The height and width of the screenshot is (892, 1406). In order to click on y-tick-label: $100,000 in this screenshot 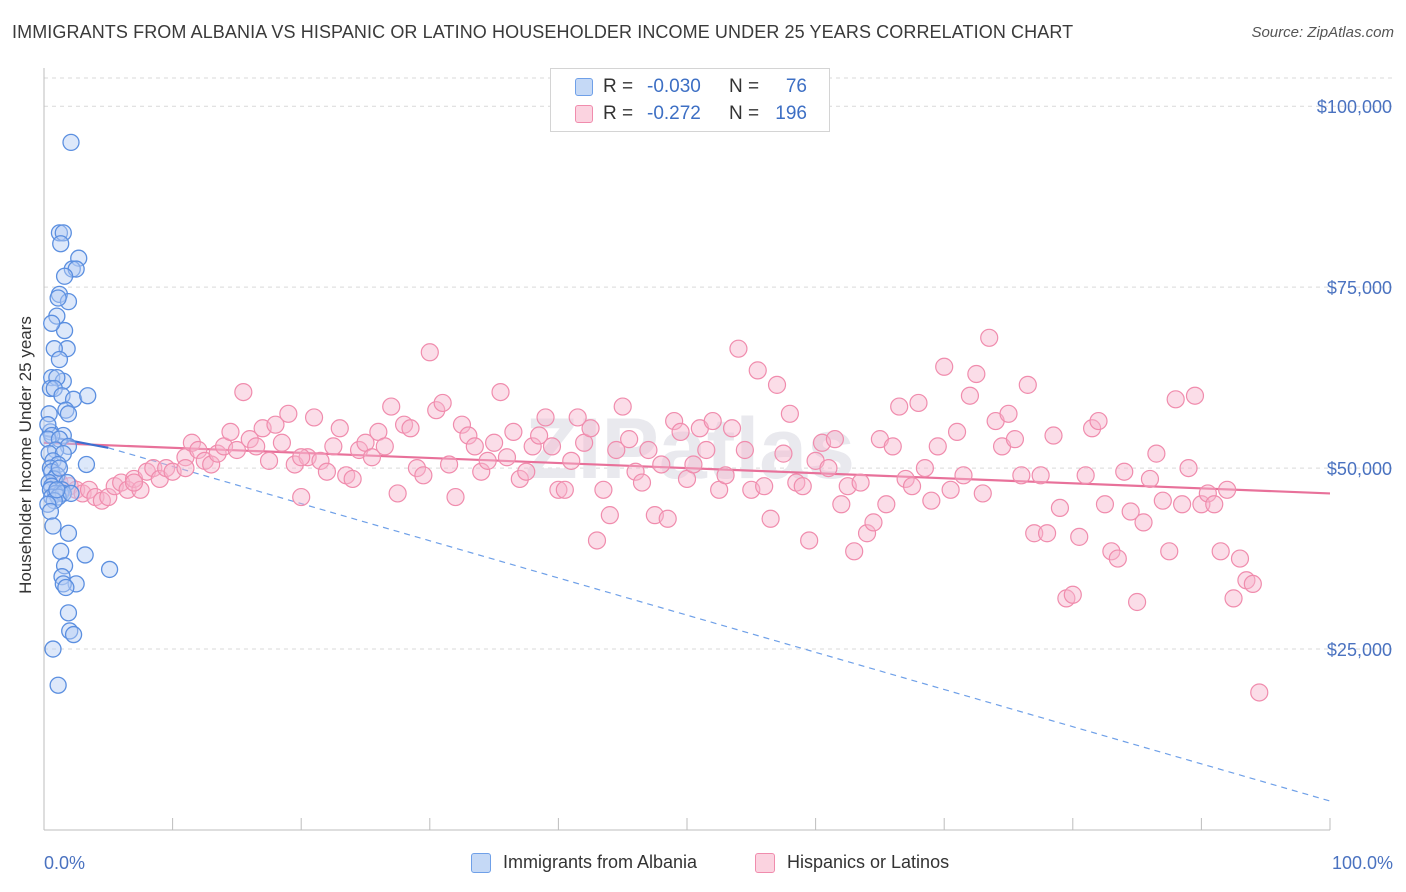, I will do `click(1354, 107)`.